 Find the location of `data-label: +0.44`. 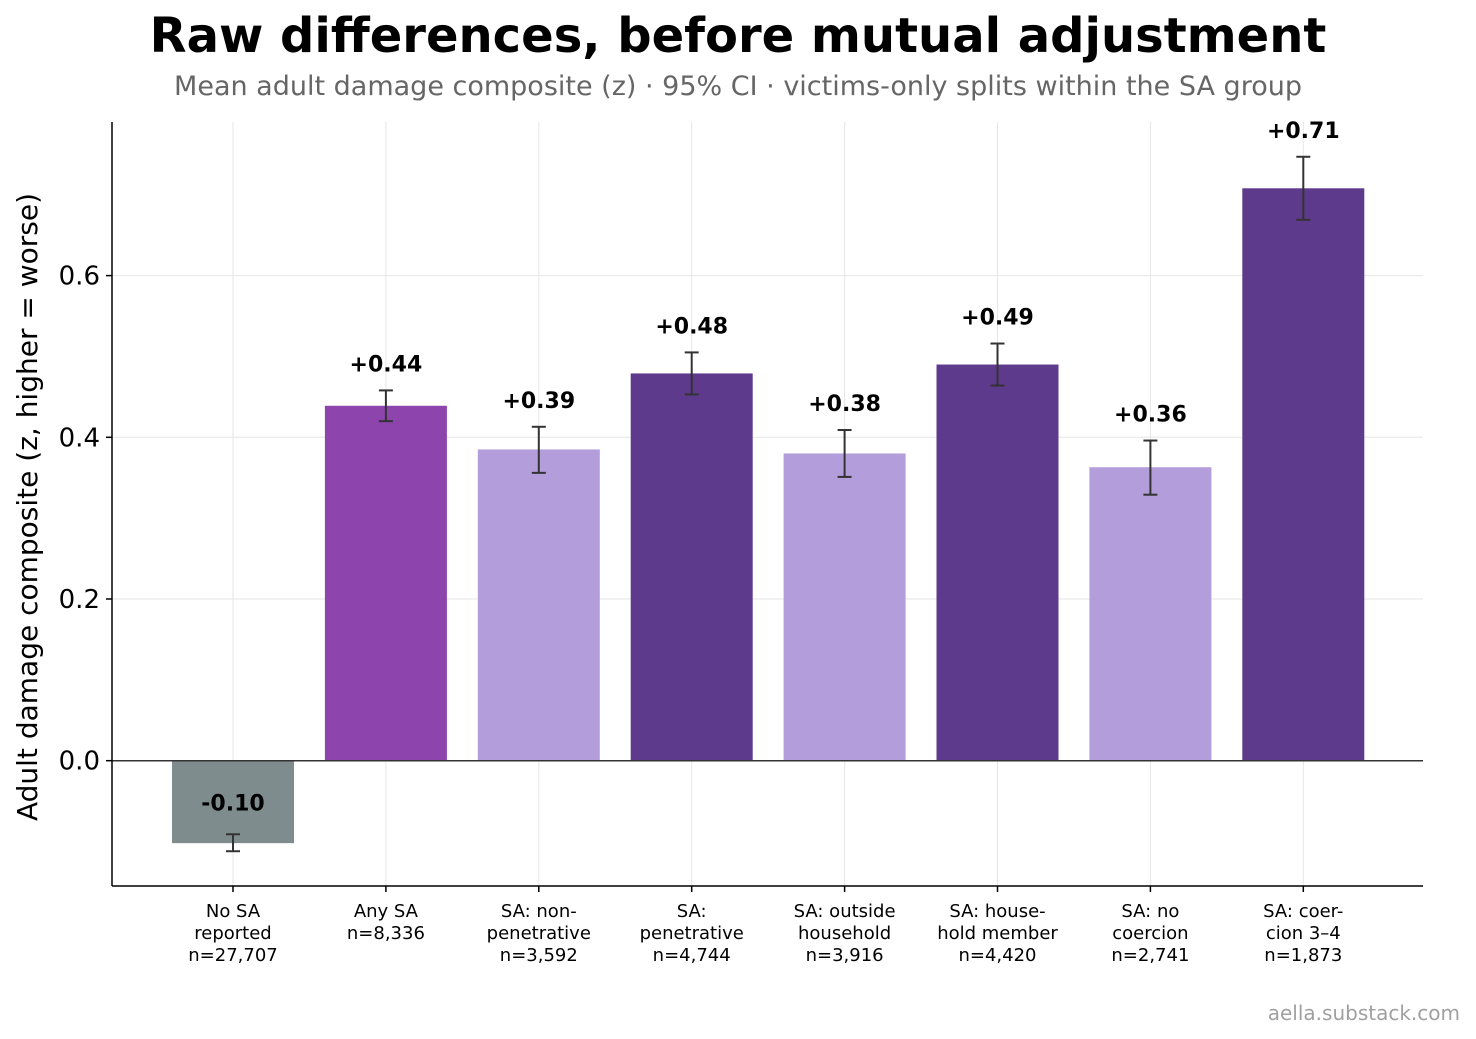

data-label: +0.44 is located at coordinates (386, 364).